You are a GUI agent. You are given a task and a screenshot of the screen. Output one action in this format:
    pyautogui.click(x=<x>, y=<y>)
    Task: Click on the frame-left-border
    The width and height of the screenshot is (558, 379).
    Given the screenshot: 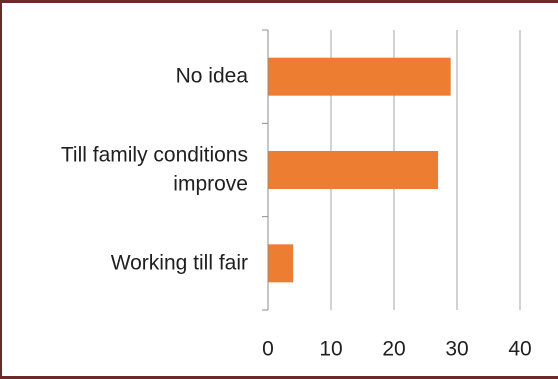 What is the action you would take?
    pyautogui.click(x=1, y=189)
    